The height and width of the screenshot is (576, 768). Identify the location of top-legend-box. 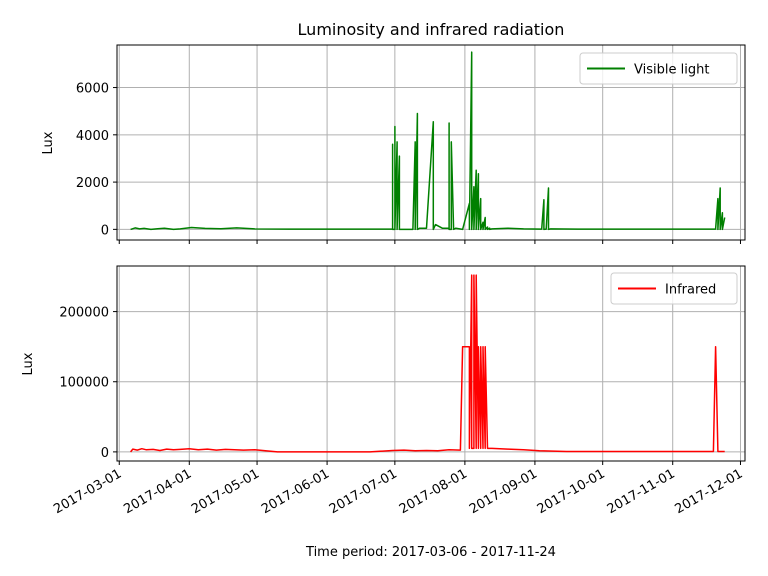
(658, 68).